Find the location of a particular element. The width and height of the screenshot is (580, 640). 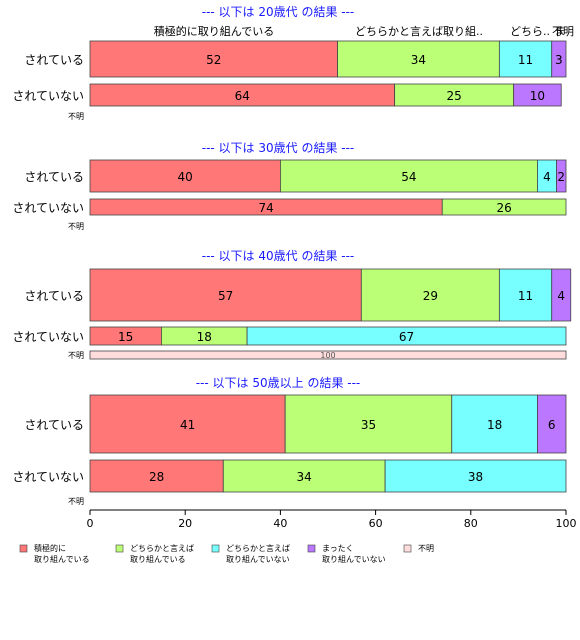

column-label: ま is located at coordinates (560, 31).